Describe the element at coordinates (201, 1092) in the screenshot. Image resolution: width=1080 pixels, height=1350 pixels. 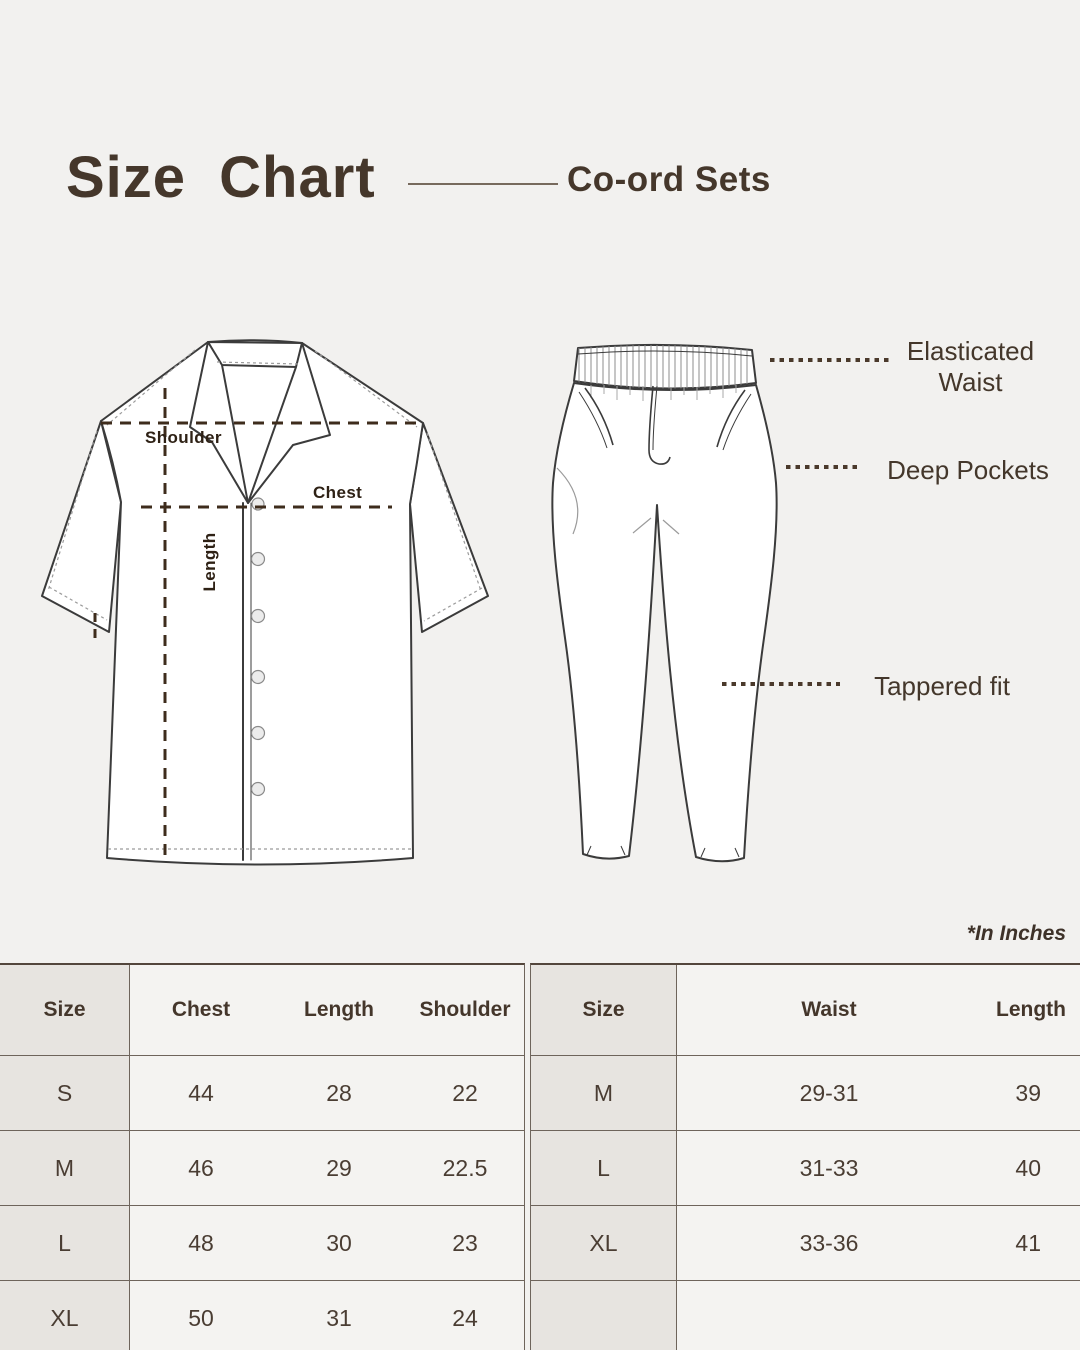
I see `cell-chest: 44` at that location.